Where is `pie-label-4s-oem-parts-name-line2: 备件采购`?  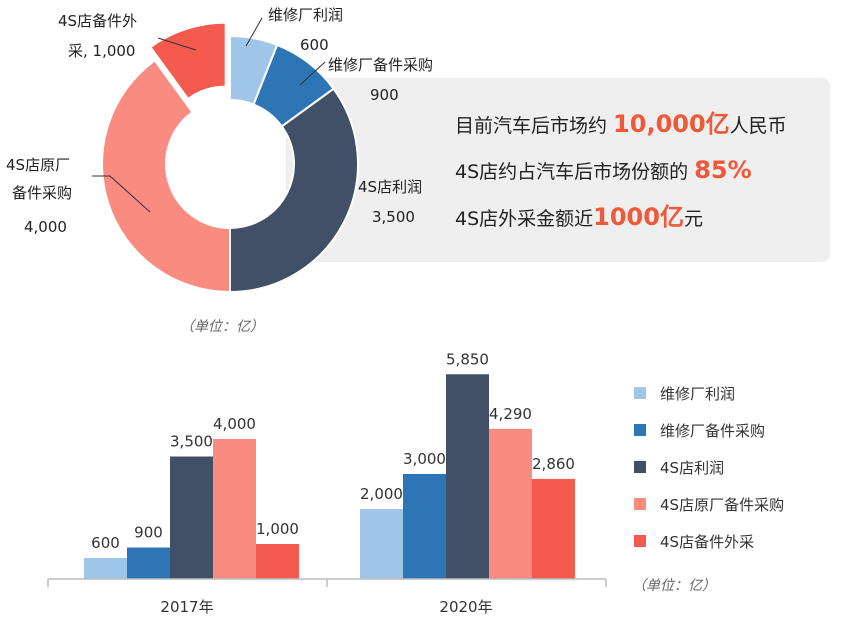 pie-label-4s-oem-parts-name-line2: 备件采购 is located at coordinates (42, 193).